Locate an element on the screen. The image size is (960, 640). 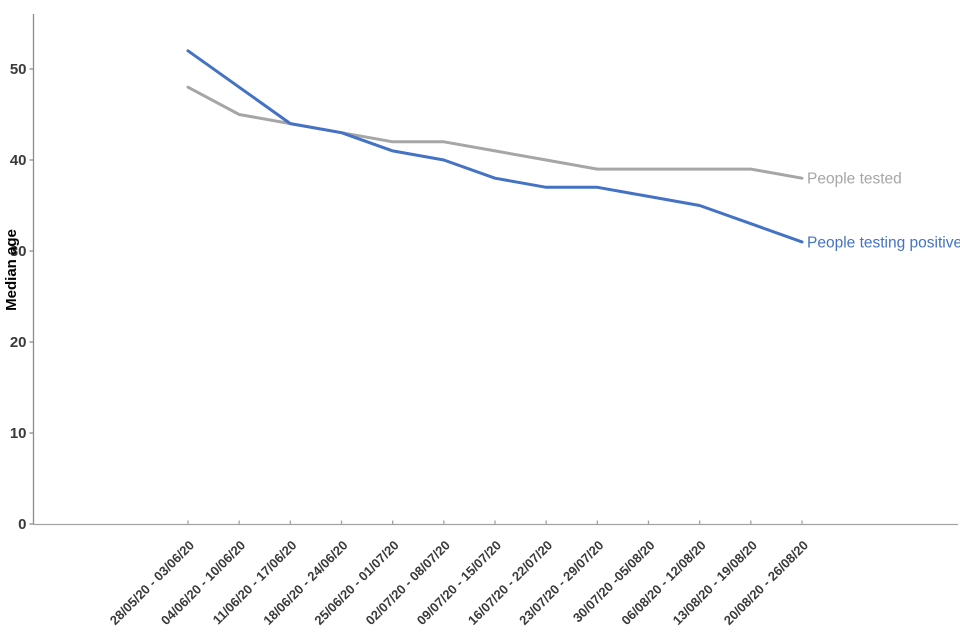
x-tick-label: 13/08/20 - 19/08/20 is located at coordinates (715, 583).